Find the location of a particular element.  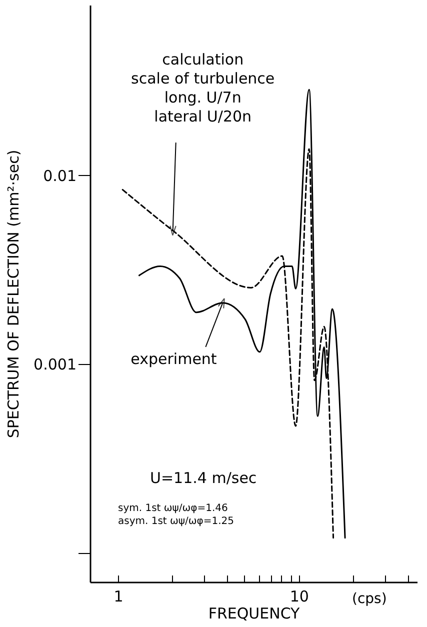

annotation: calculation scale of turbulence long. U/7n lateral U/20n is located at coordinates (203, 88).